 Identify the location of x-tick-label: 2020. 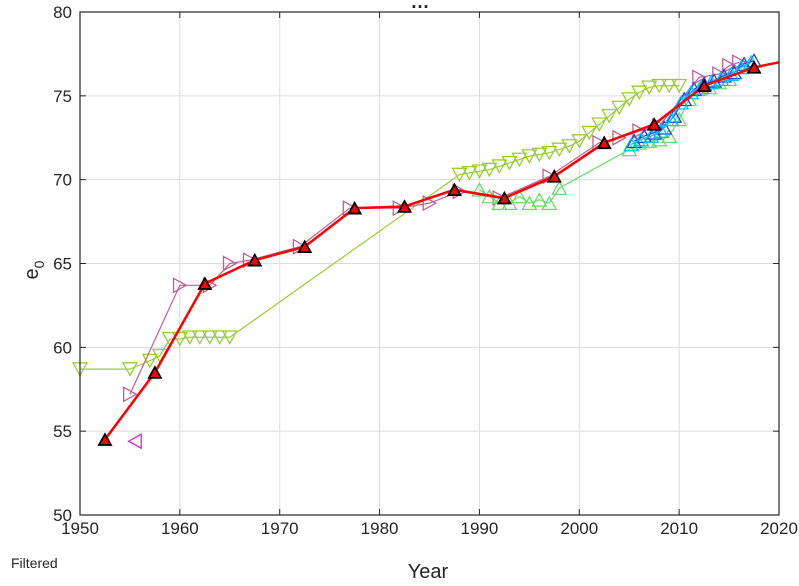
(779, 528).